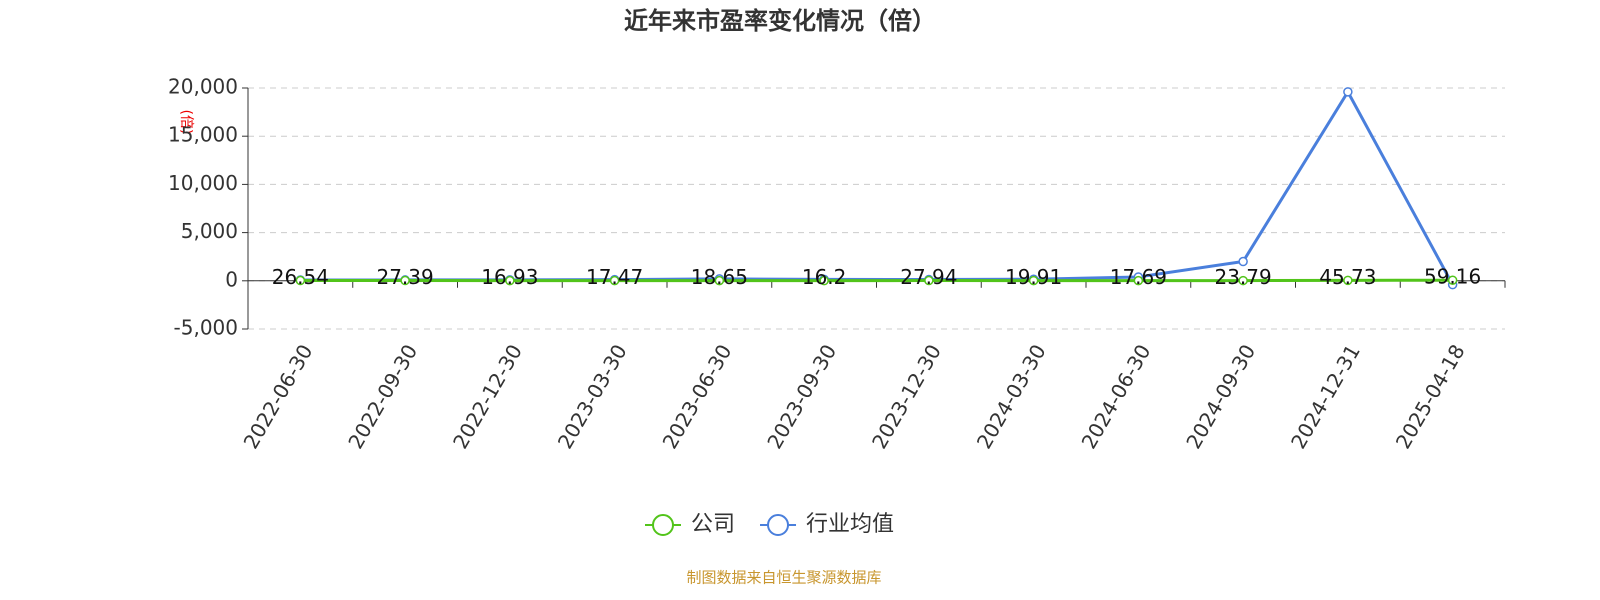 Image resolution: width=1600 pixels, height=600 pixels. What do you see at coordinates (783, 578) in the screenshot?
I see `source-note: 制图数据来自恒生聚源数据库` at bounding box center [783, 578].